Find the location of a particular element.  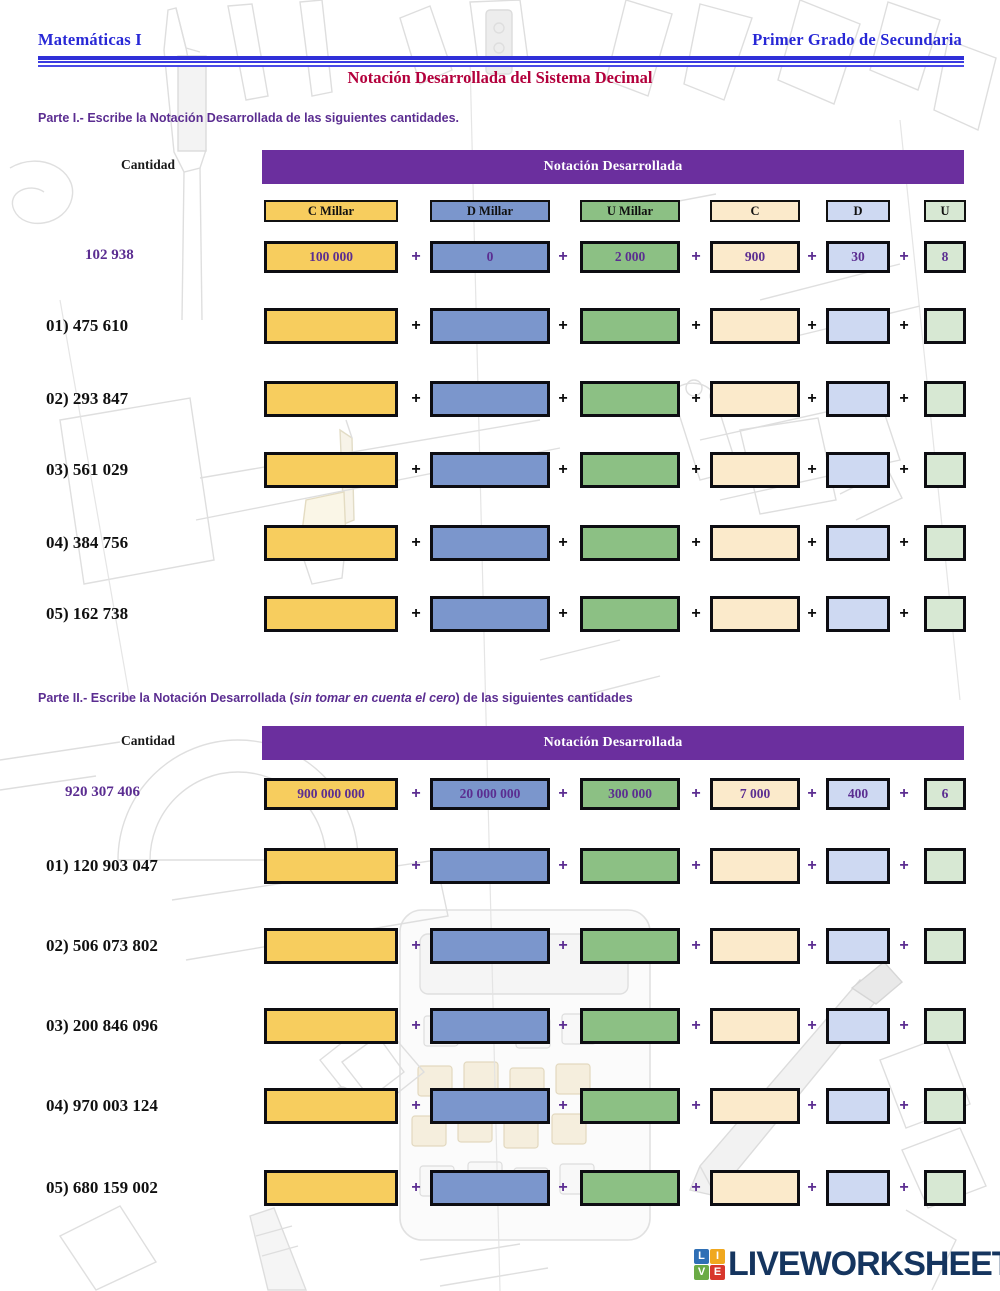

part2-row-2-box-d_millar is located at coordinates (490, 946).